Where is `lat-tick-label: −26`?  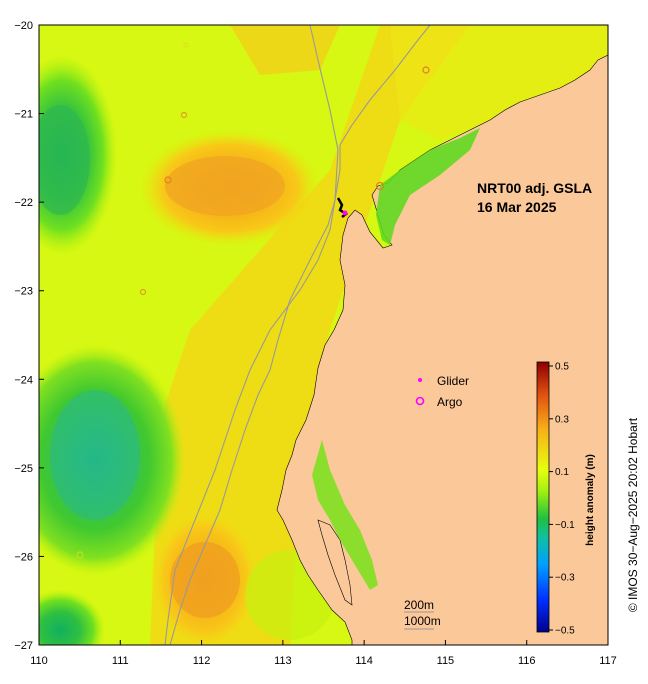 lat-tick-label: −26 is located at coordinates (23, 557).